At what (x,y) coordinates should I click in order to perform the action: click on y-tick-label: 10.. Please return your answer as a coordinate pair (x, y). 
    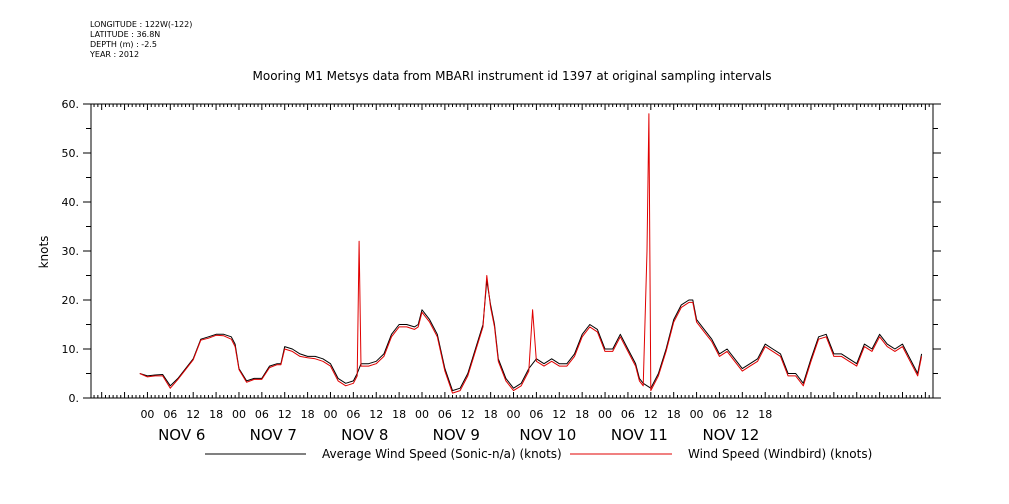
    Looking at the image, I should click on (71, 349).